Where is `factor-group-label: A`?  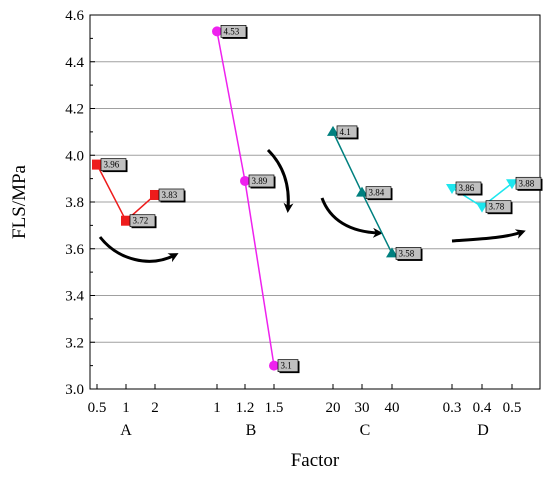
factor-group-label: A is located at coordinates (126, 430).